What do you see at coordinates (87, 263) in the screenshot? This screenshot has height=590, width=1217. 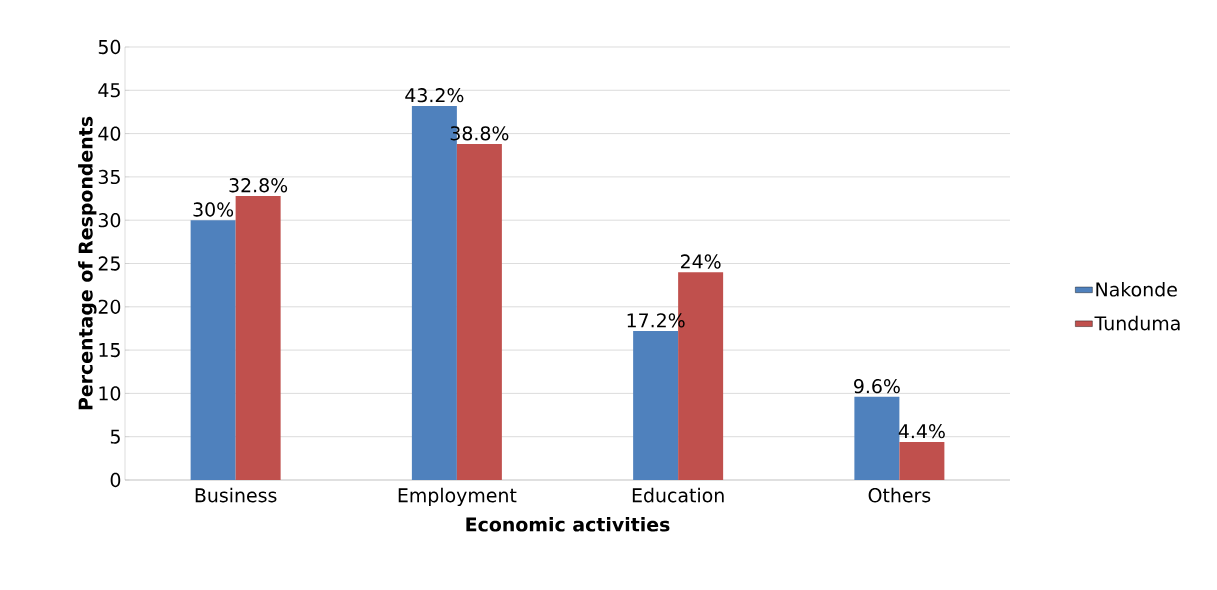 I see `y-axis-title: Percentage of Respondents` at bounding box center [87, 263].